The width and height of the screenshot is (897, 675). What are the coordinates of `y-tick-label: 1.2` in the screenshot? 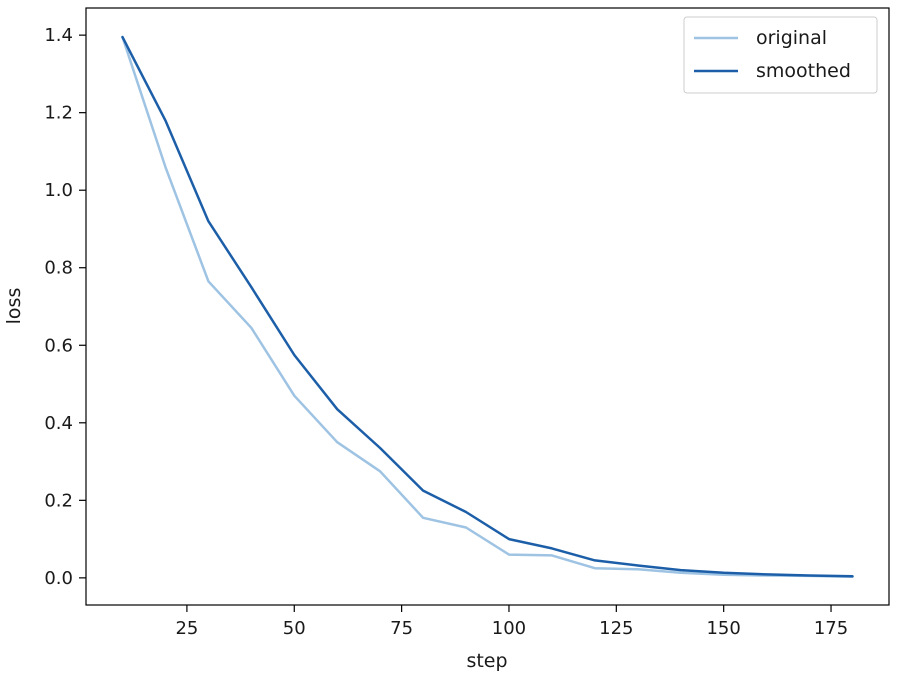 It's located at (58, 113).